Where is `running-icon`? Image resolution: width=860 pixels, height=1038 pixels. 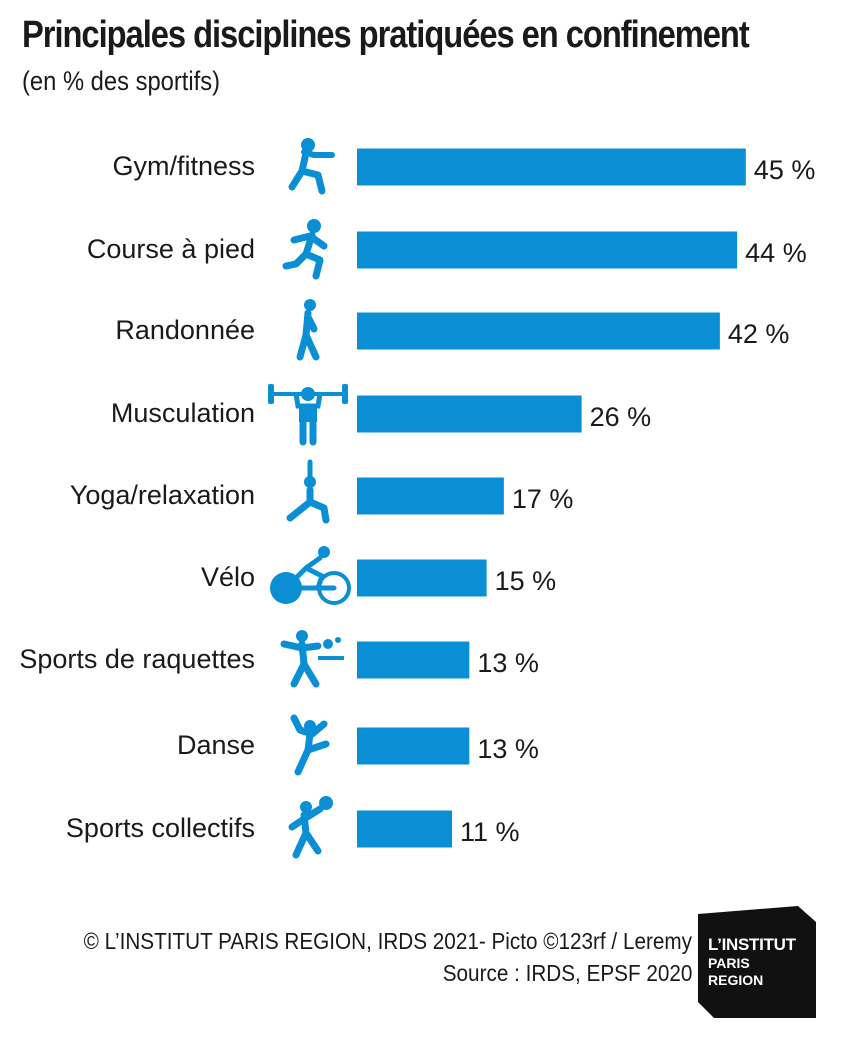 running-icon is located at coordinates (305, 249).